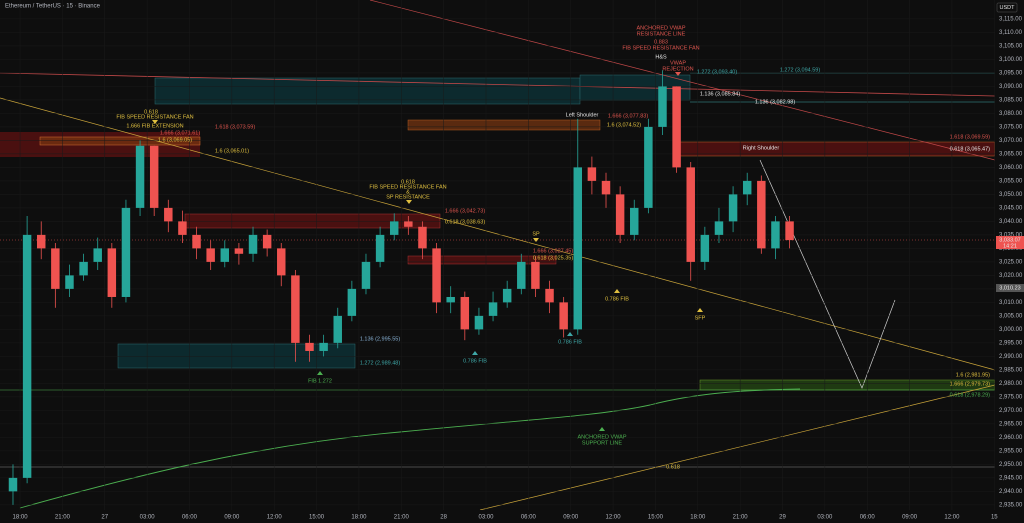  I want to click on annotation: 1.666 (3,077.83), so click(628, 116).